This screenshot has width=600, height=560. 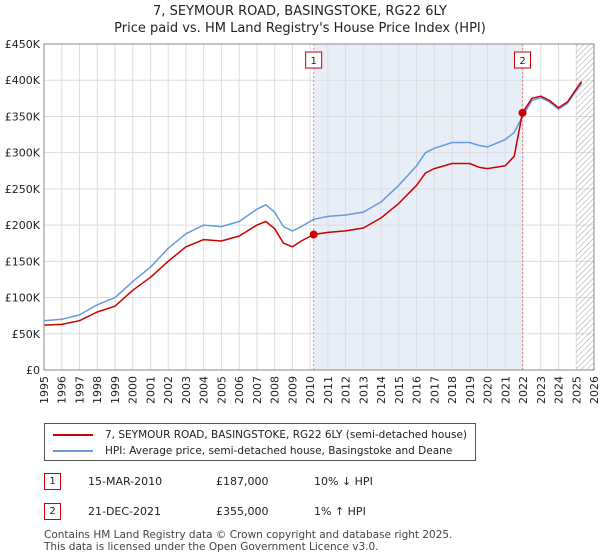 What do you see at coordinates (221, 390) in the screenshot?
I see `x-tick-label: 2005` at bounding box center [221, 390].